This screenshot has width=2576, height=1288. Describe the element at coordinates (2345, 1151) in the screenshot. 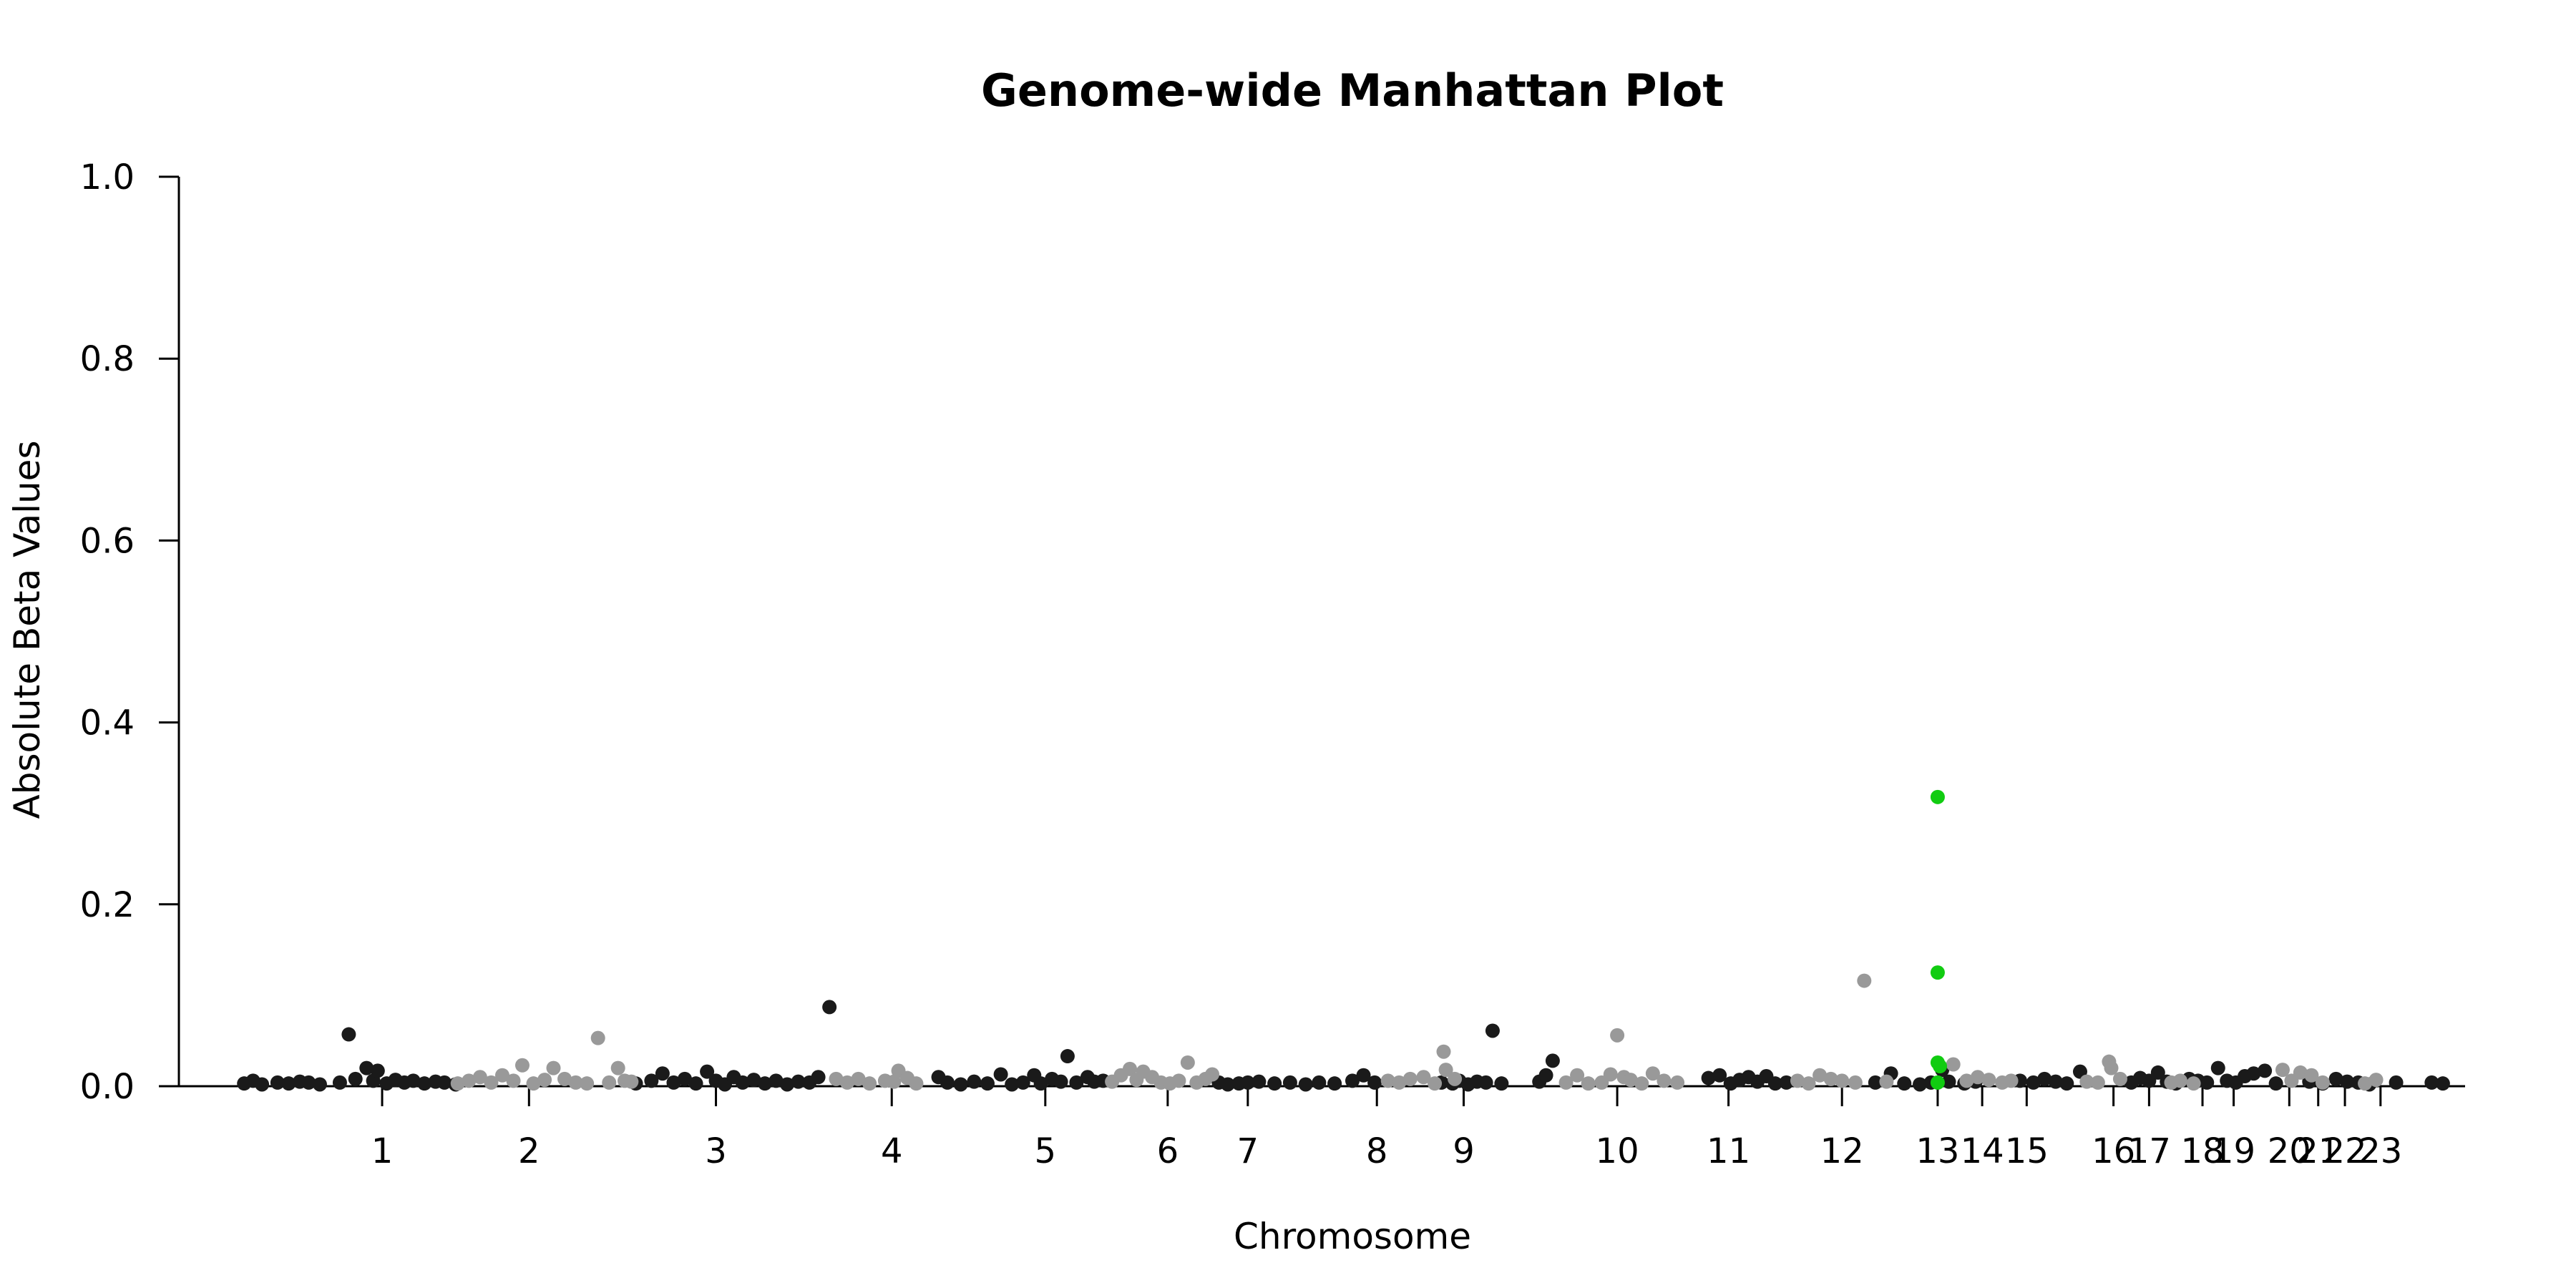

I see `x-tick-label: 22` at that location.